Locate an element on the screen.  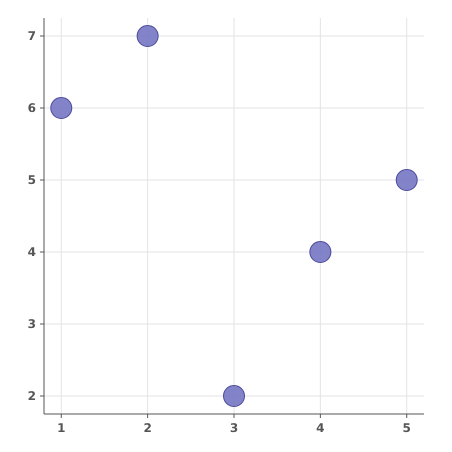
x-tick-label: 2 is located at coordinates (147, 428).